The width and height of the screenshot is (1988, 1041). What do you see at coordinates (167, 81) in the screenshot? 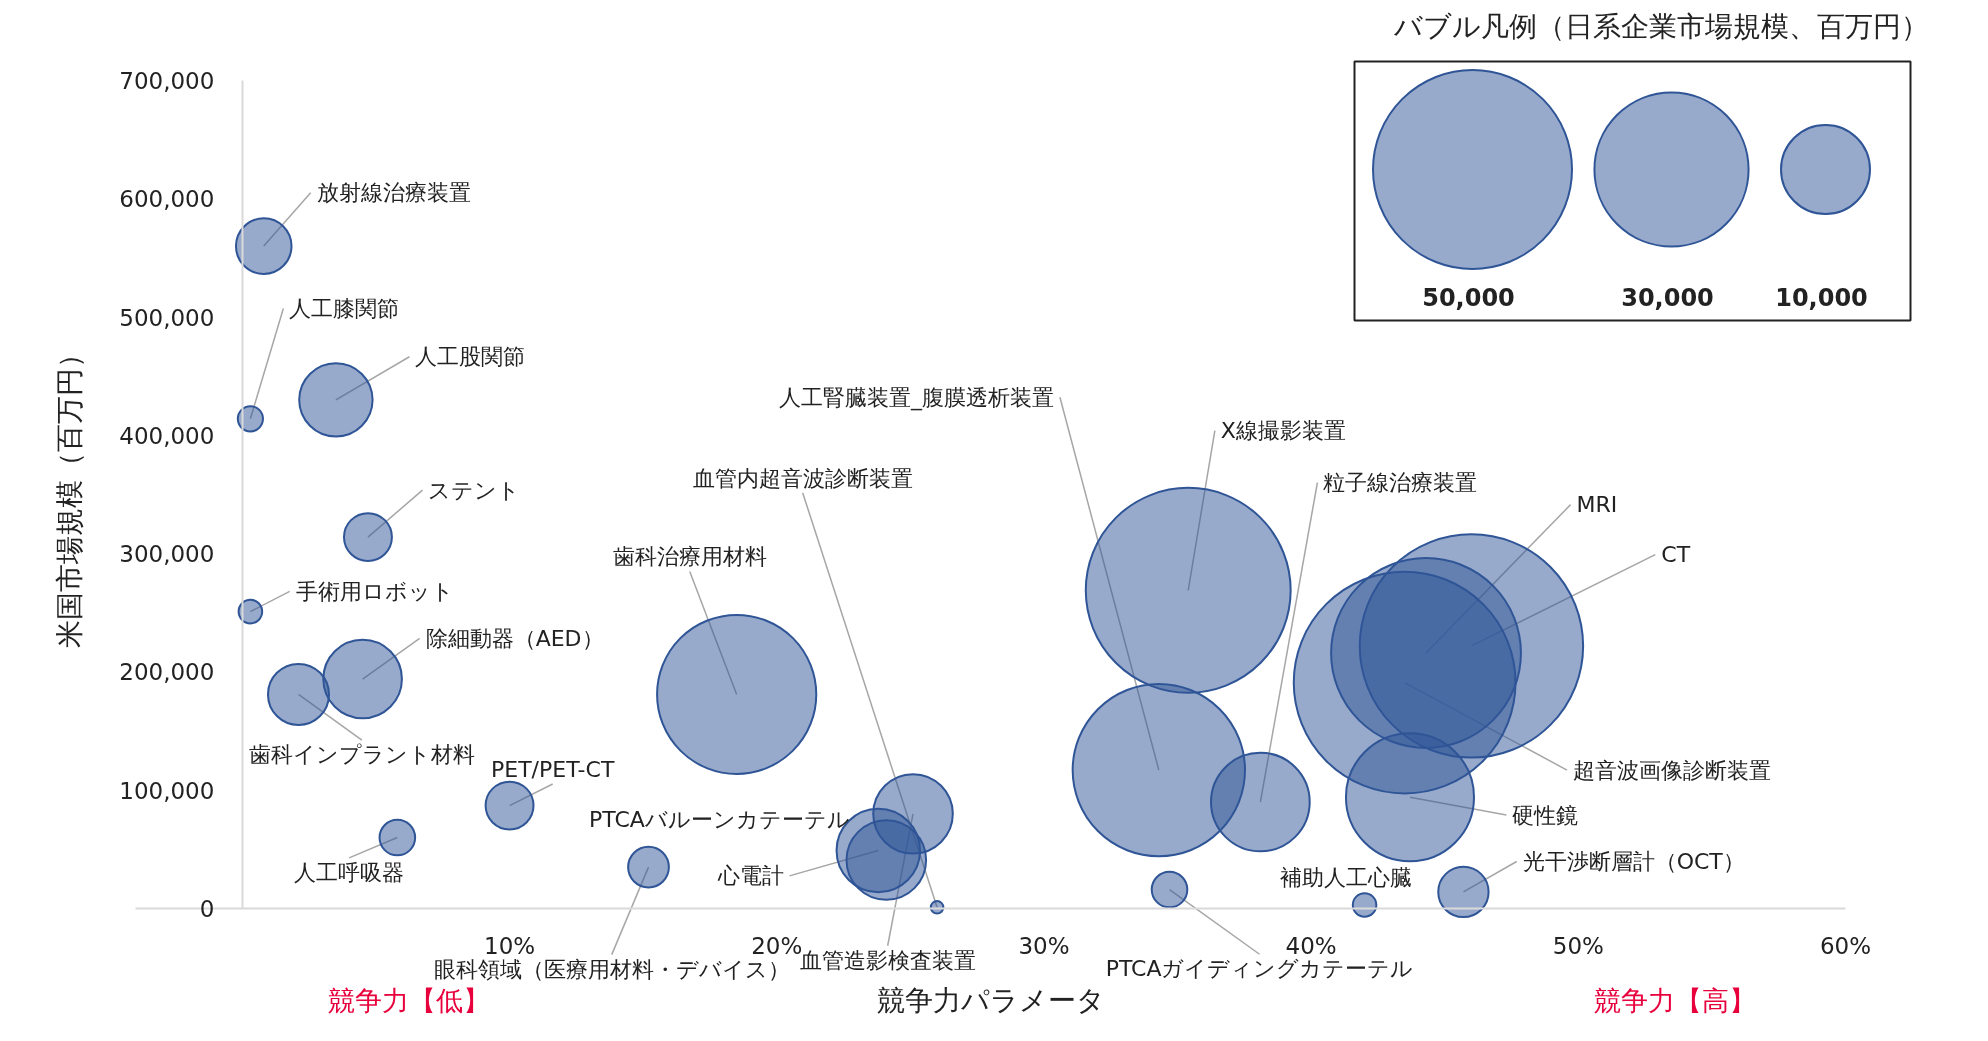
I see `y-tick-label: 700,000` at bounding box center [167, 81].